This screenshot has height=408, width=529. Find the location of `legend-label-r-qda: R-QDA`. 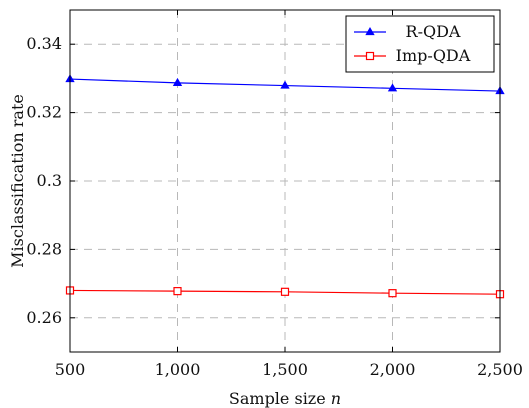

legend-label-r-qda: R-QDA is located at coordinates (433, 31).